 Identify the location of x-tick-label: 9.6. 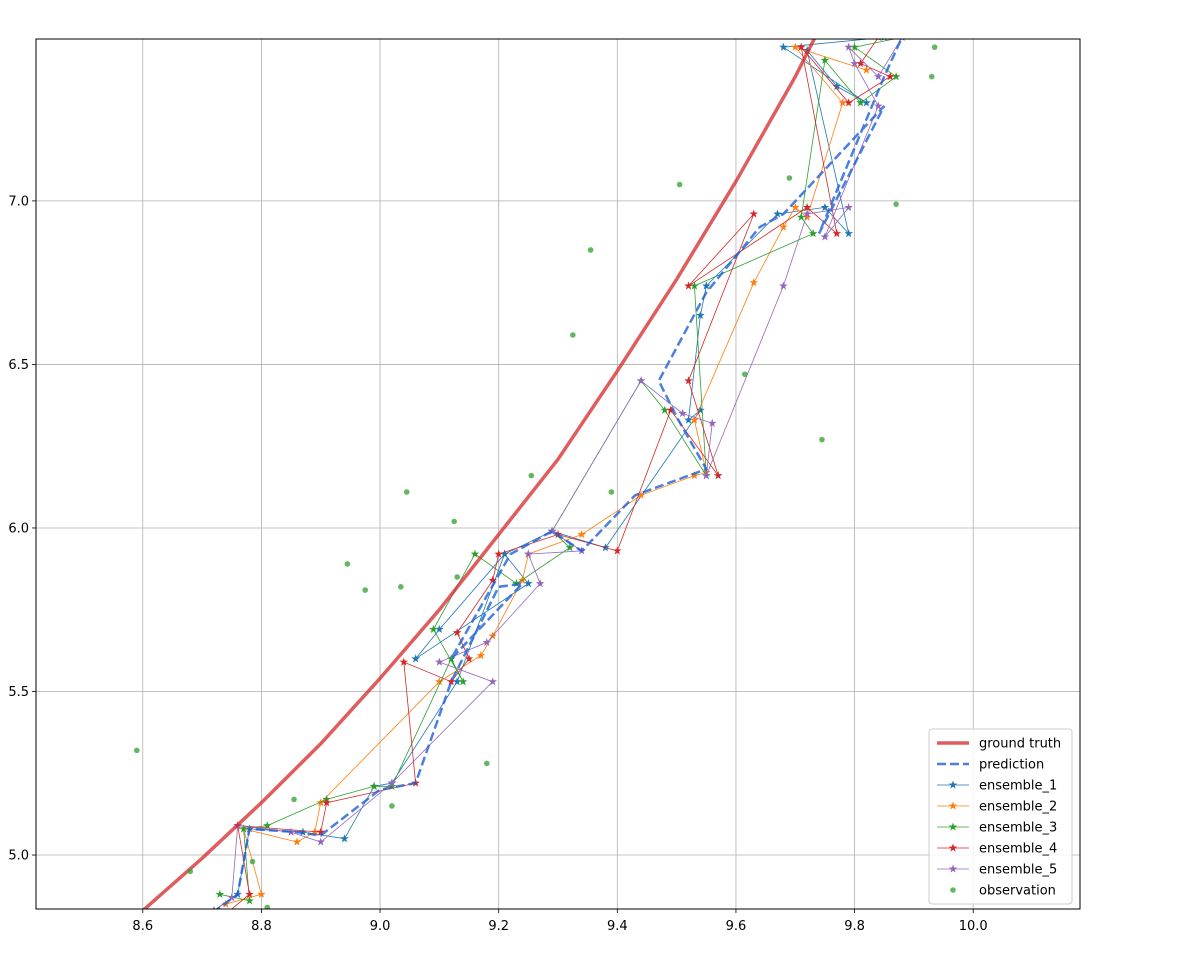
(736, 926).